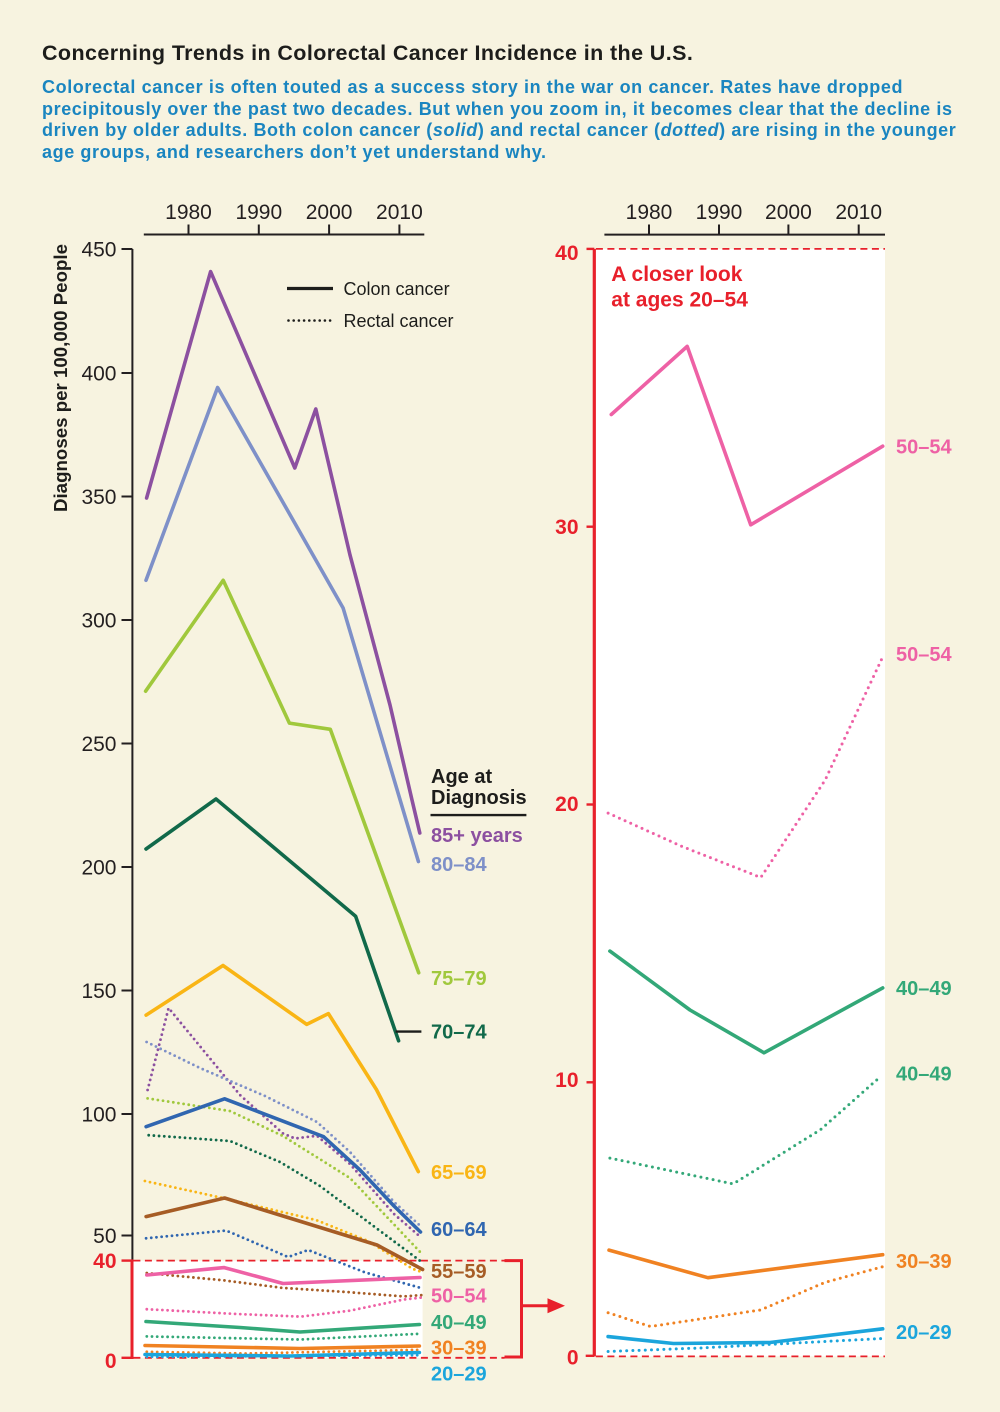  What do you see at coordinates (98, 868) in the screenshot?
I see `svg-text: 200` at bounding box center [98, 868].